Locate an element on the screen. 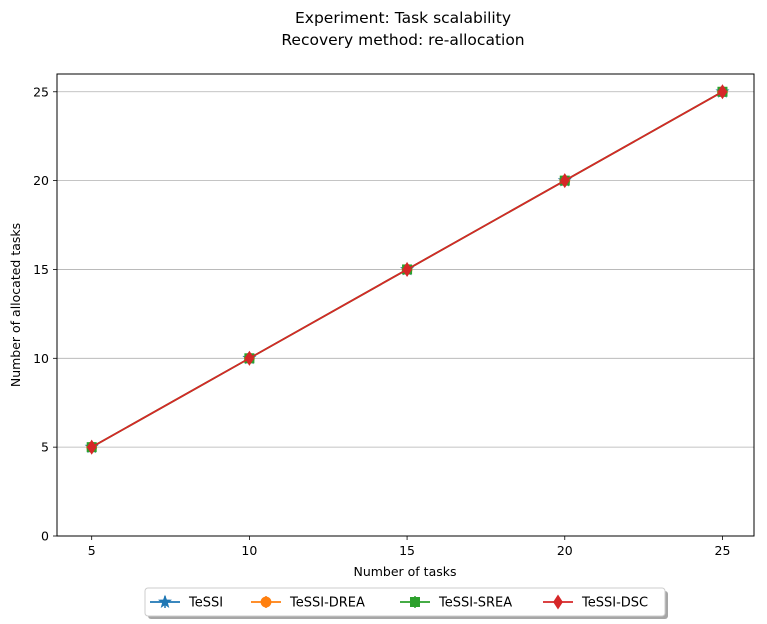  x-tick-label: 15 is located at coordinates (407, 550).